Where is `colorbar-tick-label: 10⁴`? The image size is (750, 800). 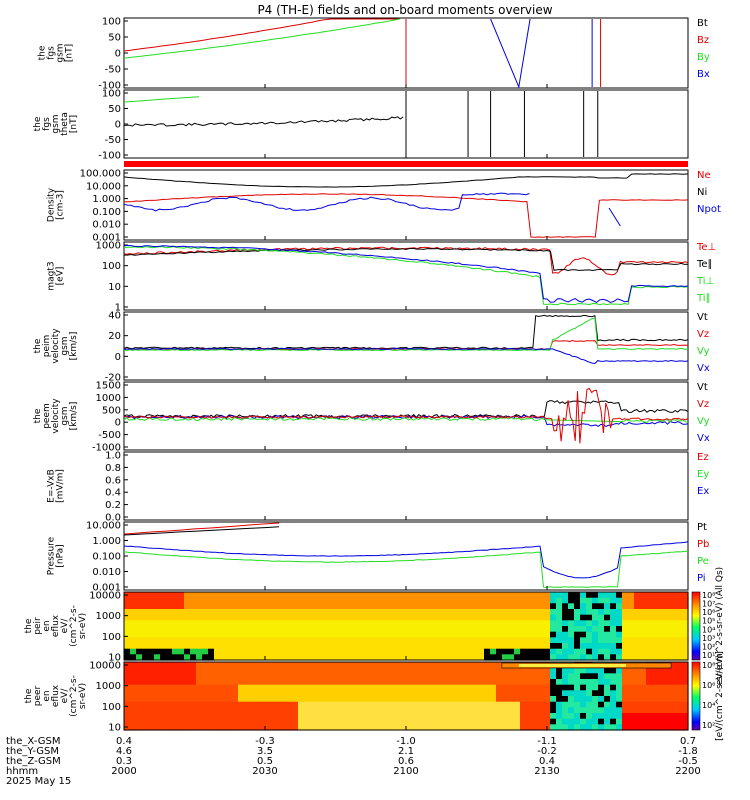 colorbar-tick-label: 10⁴ is located at coordinates (708, 629).